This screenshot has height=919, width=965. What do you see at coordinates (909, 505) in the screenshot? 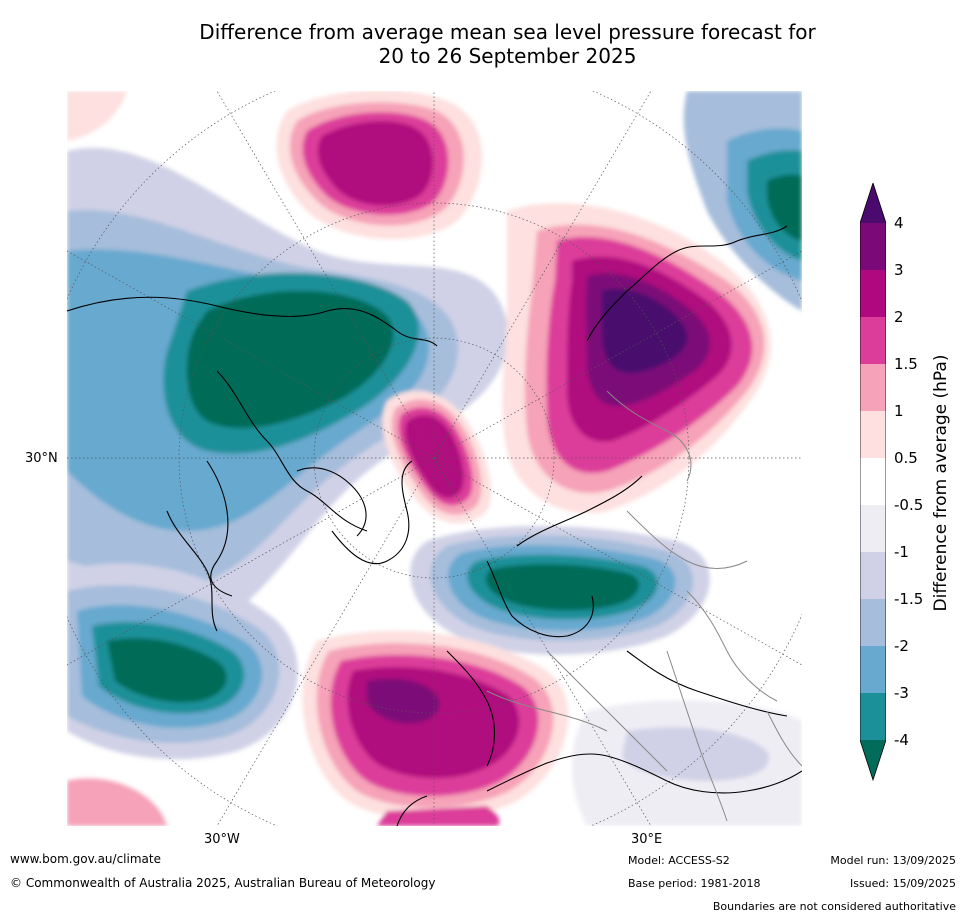
I see `colorbar-tick-label: -0.5` at bounding box center [909, 505].